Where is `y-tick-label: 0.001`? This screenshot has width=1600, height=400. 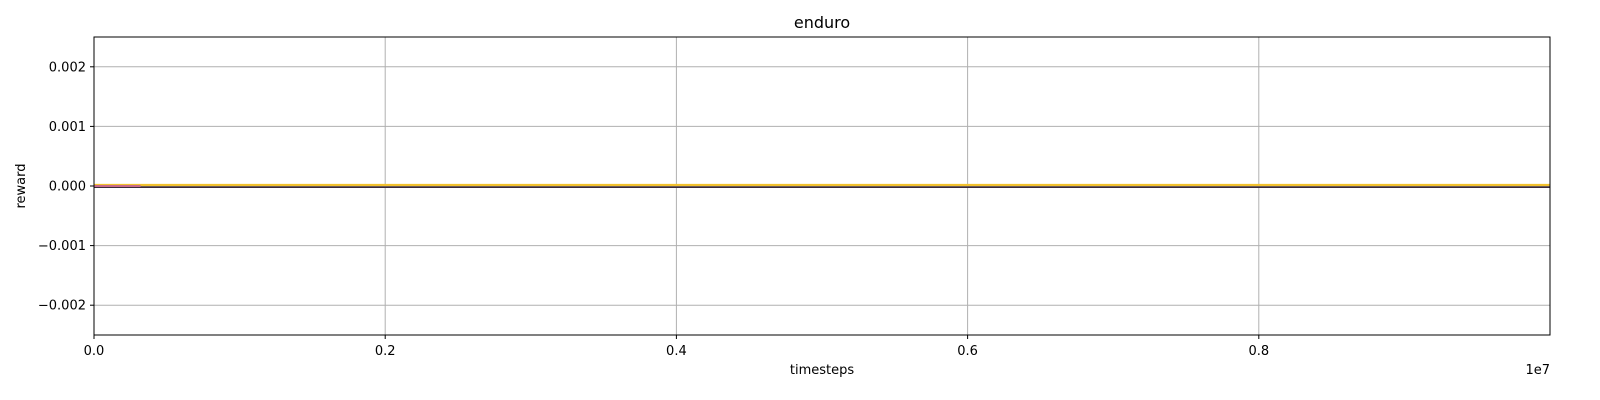 y-tick-label: 0.001 is located at coordinates (67, 127).